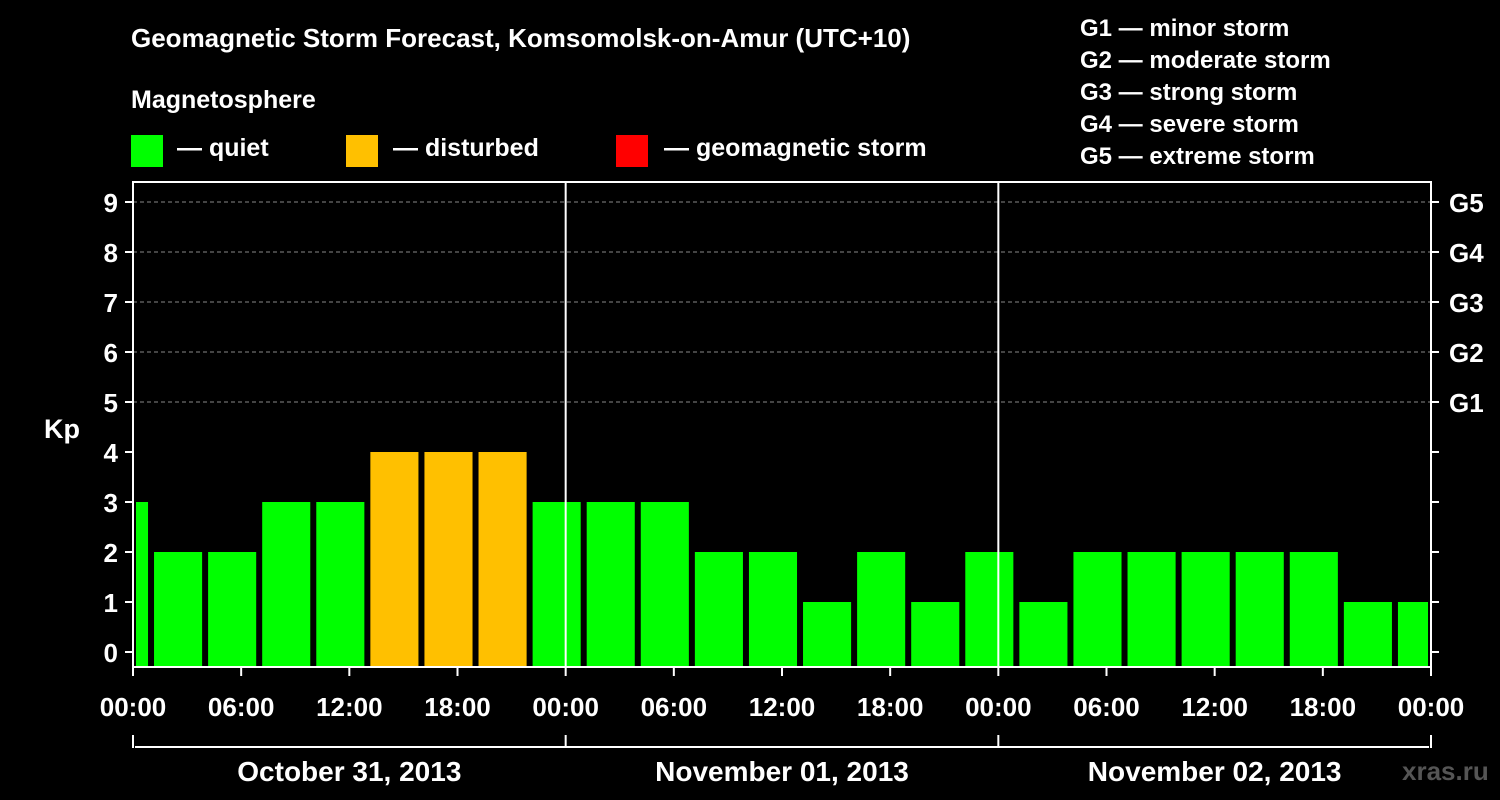 The image size is (1500, 800). What do you see at coordinates (782, 707) in the screenshot?
I see `x-tick-label-6: 12:00` at bounding box center [782, 707].